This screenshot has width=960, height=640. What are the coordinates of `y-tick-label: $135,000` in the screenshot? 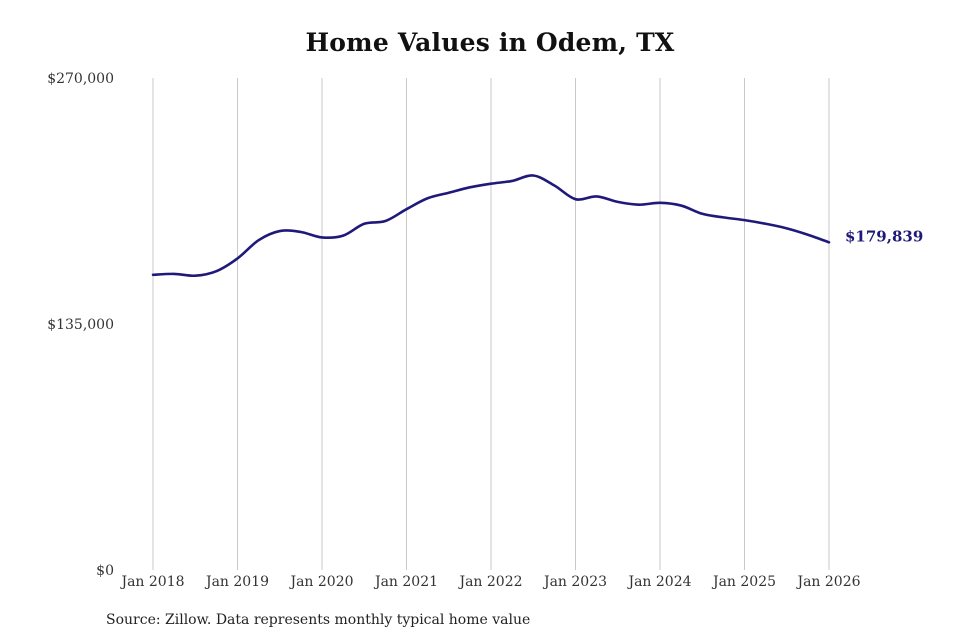 It's located at (80, 325).